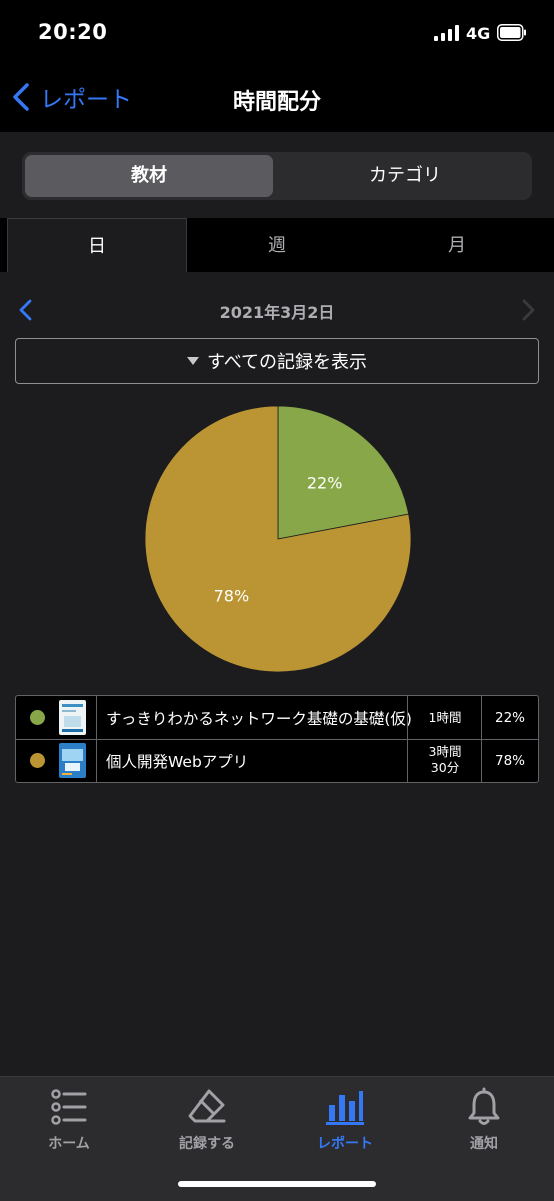  Describe the element at coordinates (72, 760) in the screenshot. I see `app-thumbnail` at that location.